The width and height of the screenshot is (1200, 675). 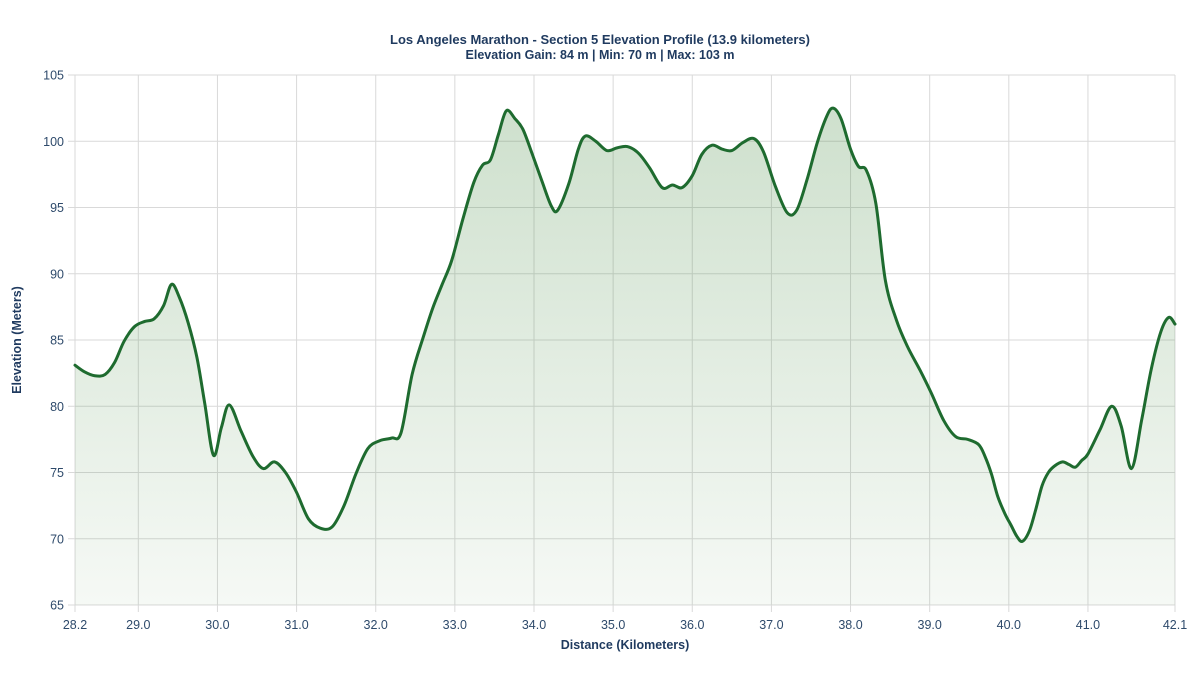 I want to click on y-tick-label: 105, so click(x=53, y=76).